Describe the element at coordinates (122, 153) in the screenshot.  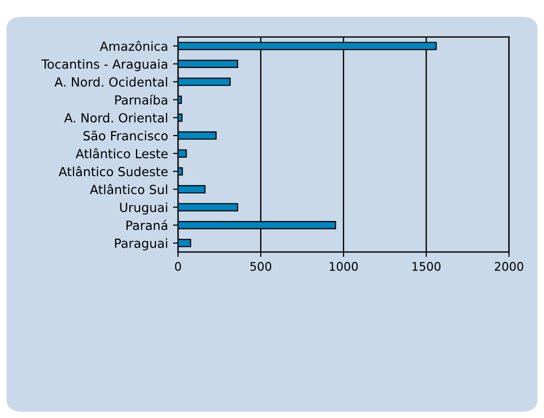
I see `y-tick-label: Atlântico Leste` at that location.